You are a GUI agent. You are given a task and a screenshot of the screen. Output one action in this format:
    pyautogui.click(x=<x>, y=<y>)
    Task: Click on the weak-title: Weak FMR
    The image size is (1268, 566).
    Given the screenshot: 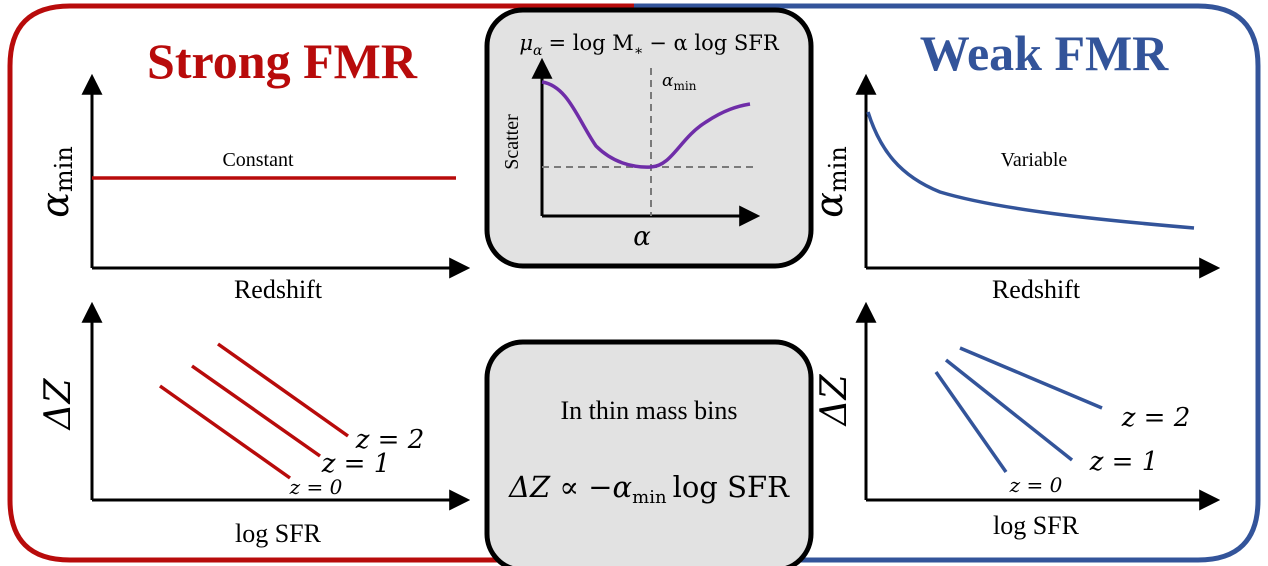 What is the action you would take?
    pyautogui.click(x=1044, y=53)
    